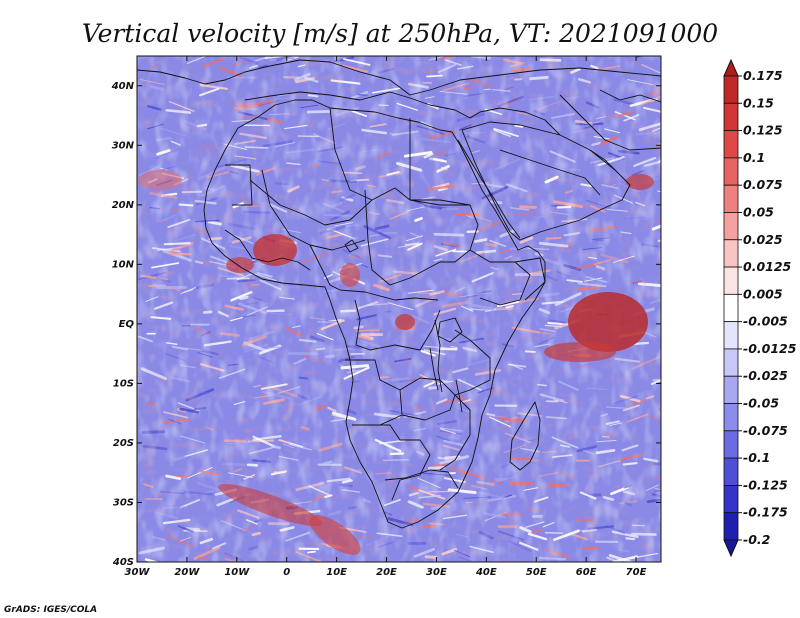 Image resolution: width=800 pixels, height=618 pixels. I want to click on y-tick-label: EQ, so click(127, 324).